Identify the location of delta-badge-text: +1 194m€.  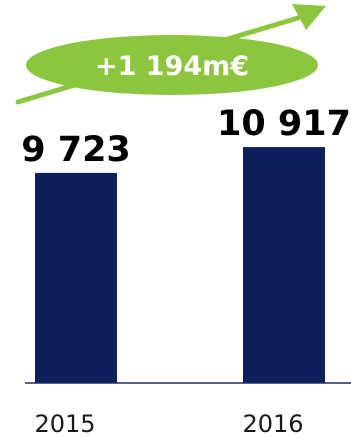
(172, 66).